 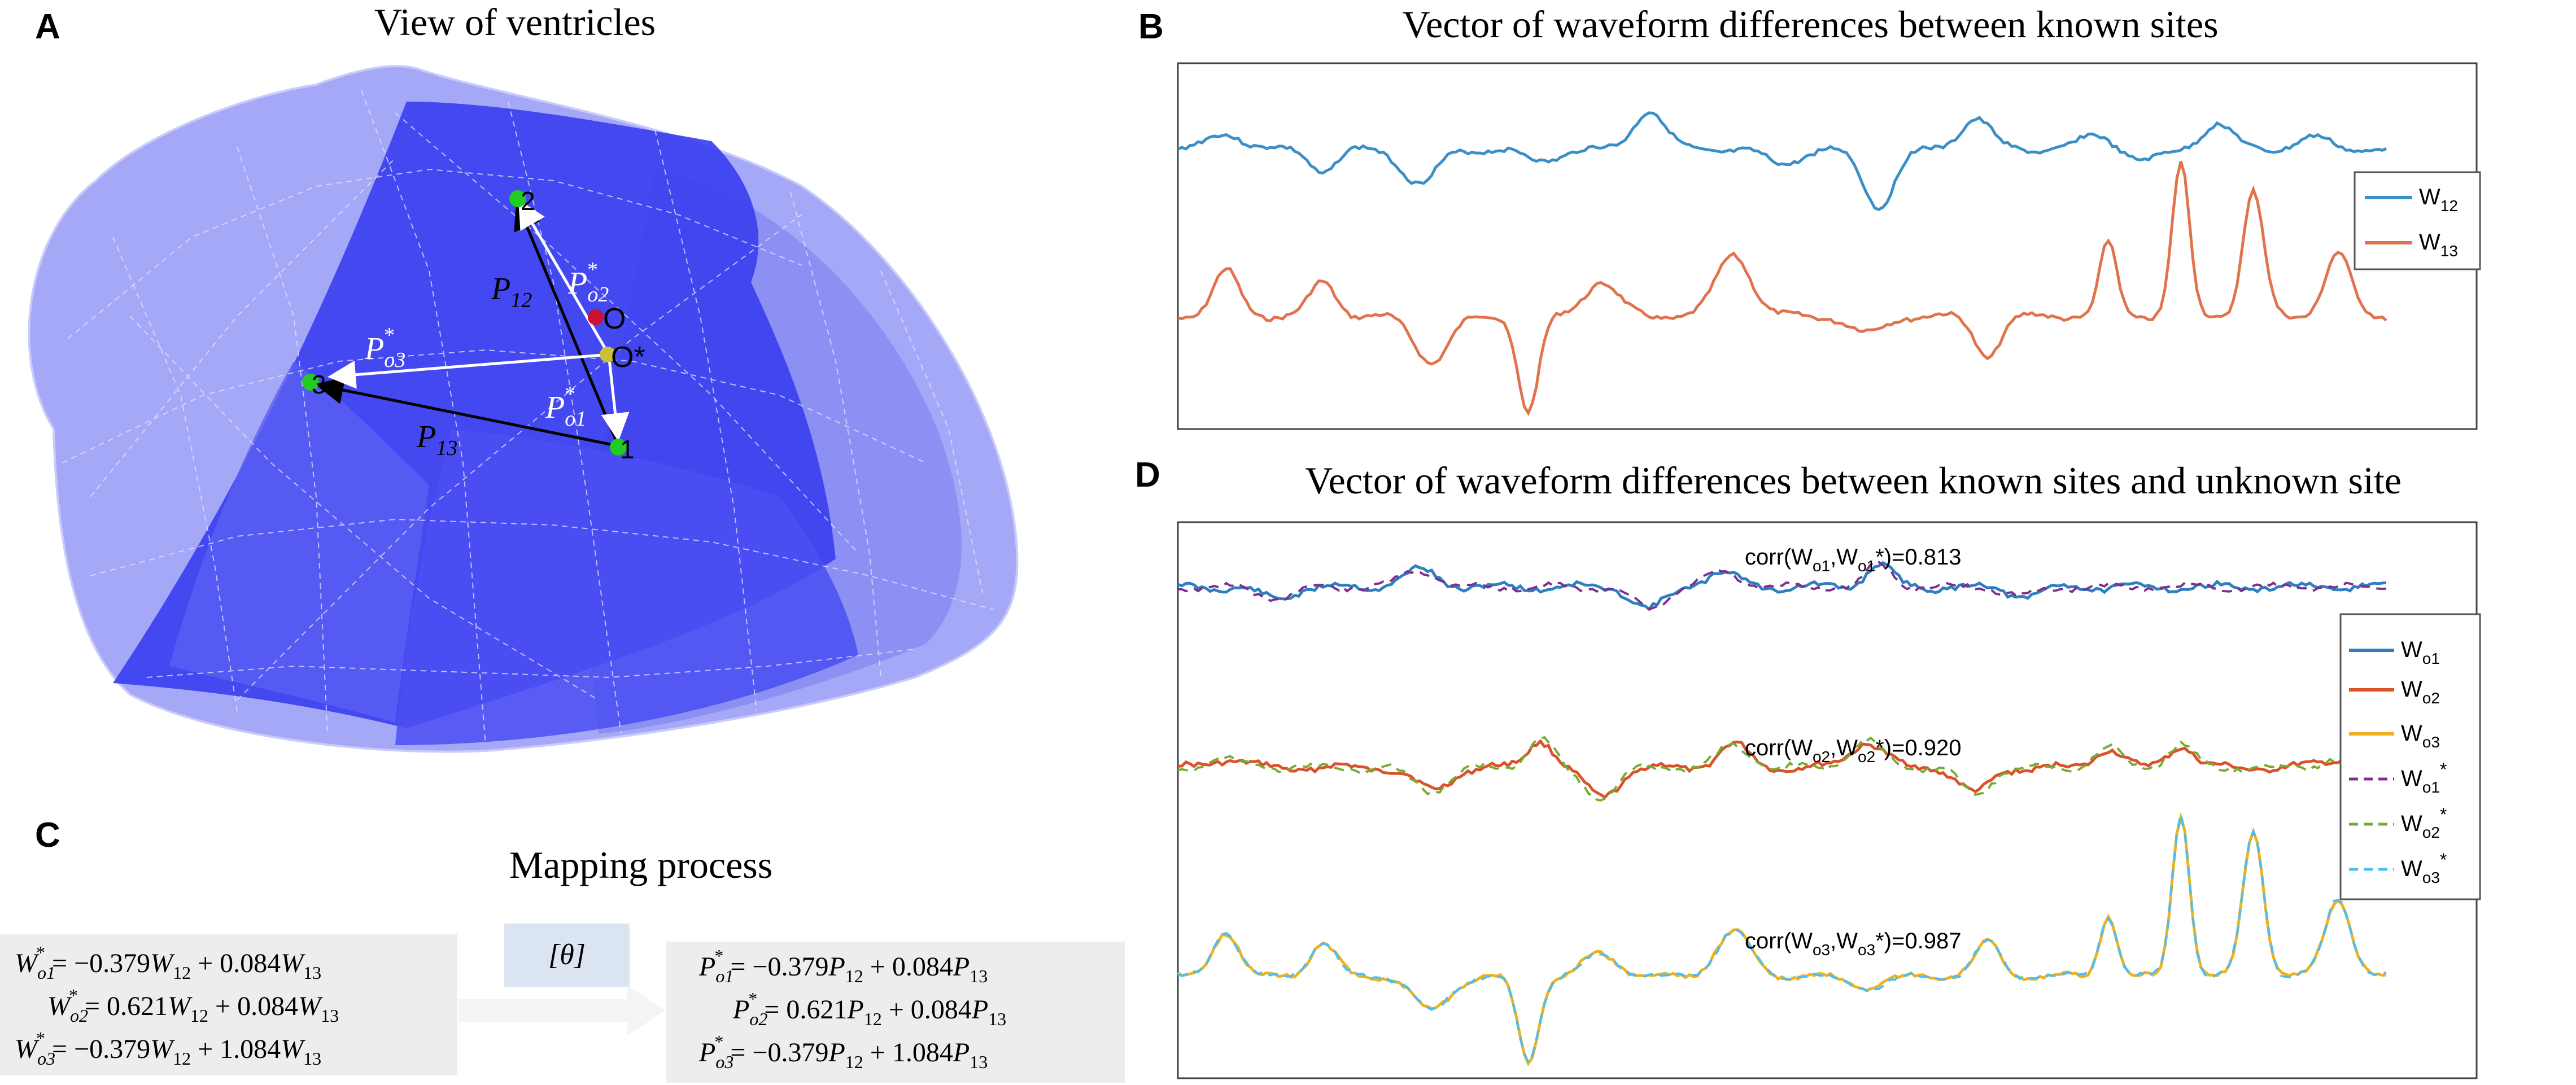 What do you see at coordinates (168, 963) in the screenshot?
I see `left-eq-1: Wo1* = −0.379W12 + 0.084W13` at bounding box center [168, 963].